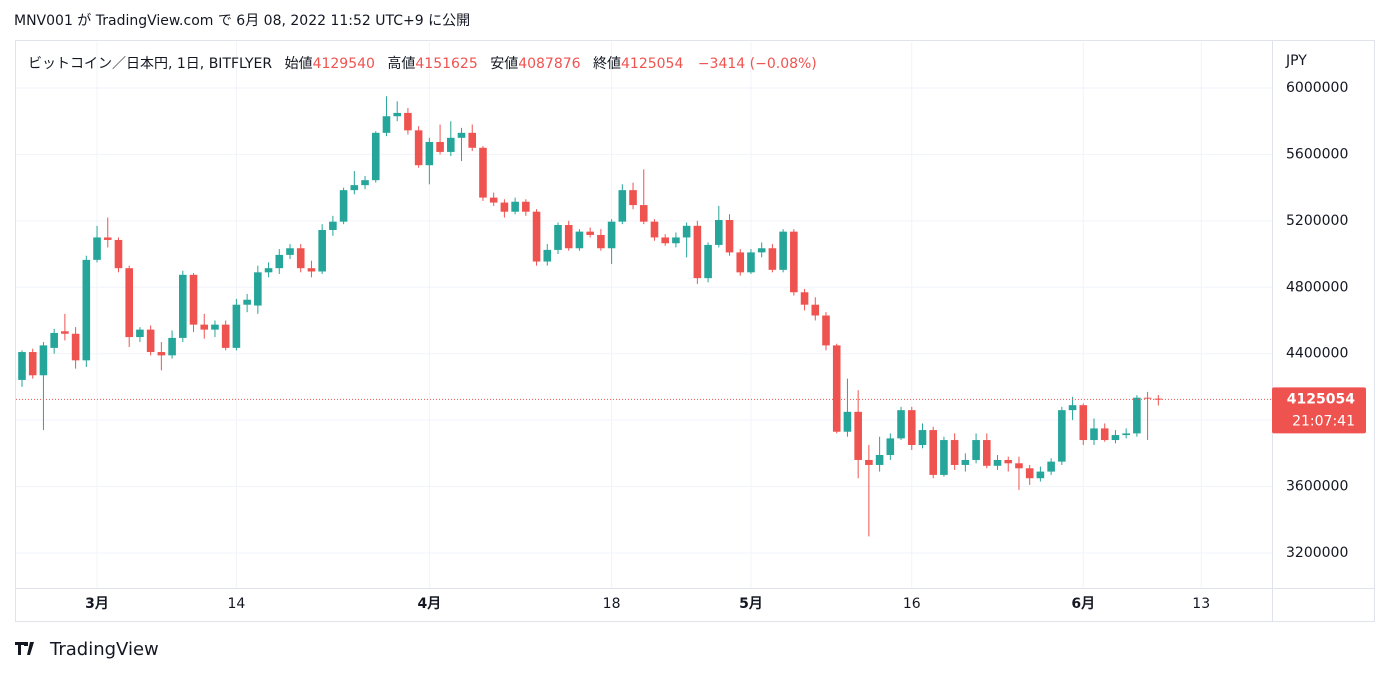 The width and height of the screenshot is (1389, 676). I want to click on y-tick-label: 3600000, so click(1317, 487).